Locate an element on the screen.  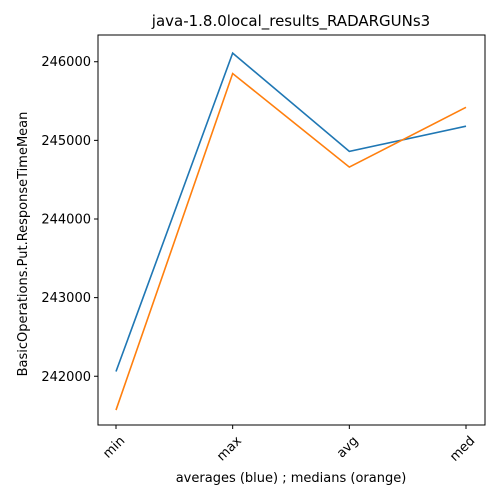
y-axis-label: BasicOperations.Put.ResponseTimeMean is located at coordinates (23, 244).